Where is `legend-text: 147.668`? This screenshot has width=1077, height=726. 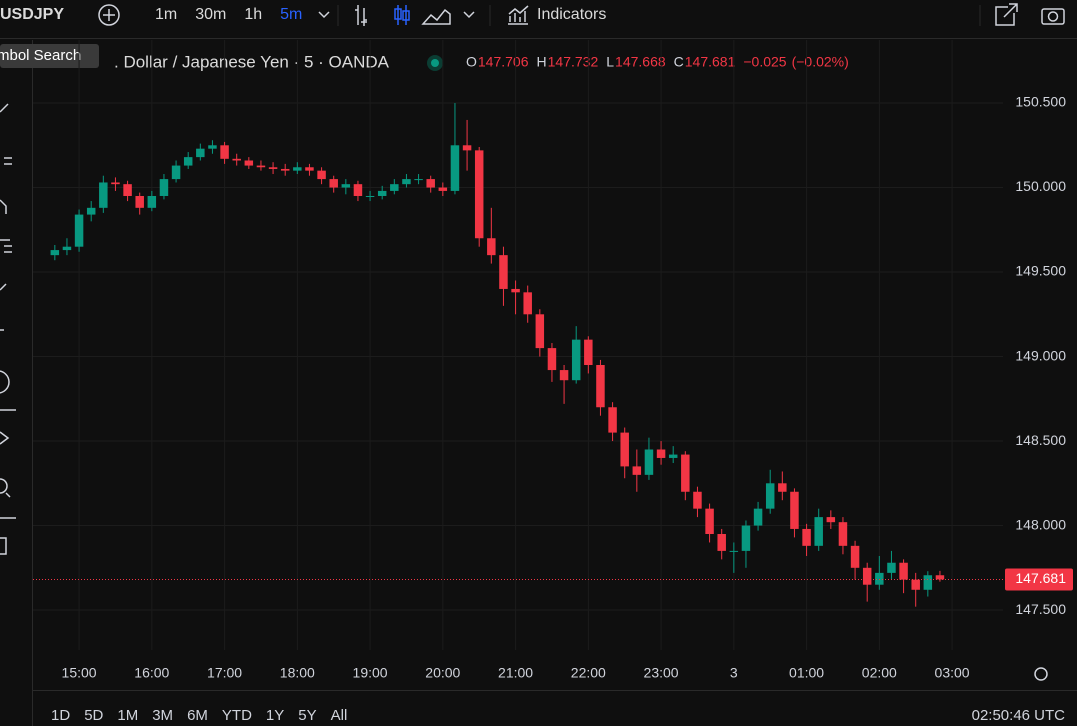
legend-text: 147.668 is located at coordinates (640, 62).